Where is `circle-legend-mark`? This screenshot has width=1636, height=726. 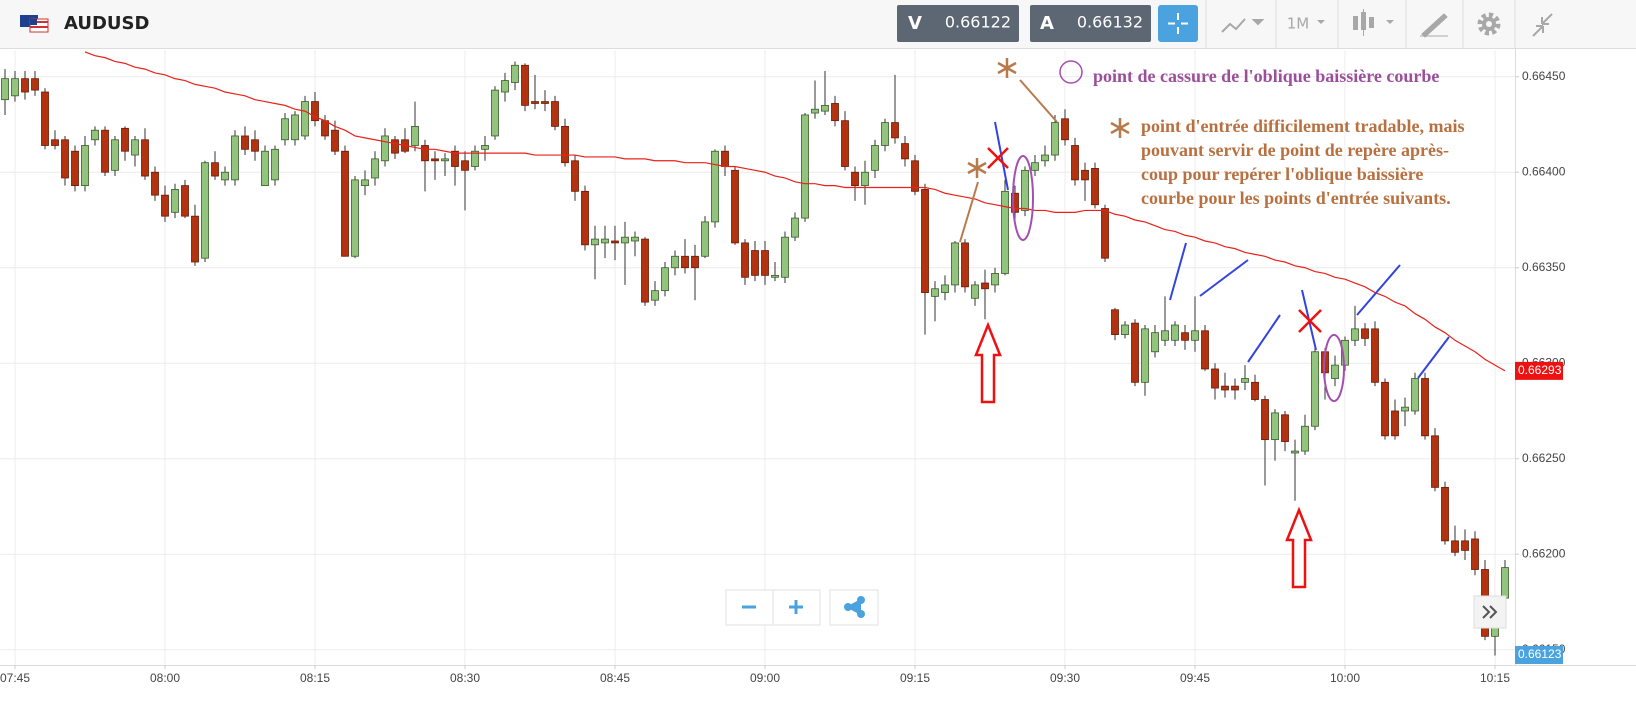
circle-legend-mark is located at coordinates (1071, 72).